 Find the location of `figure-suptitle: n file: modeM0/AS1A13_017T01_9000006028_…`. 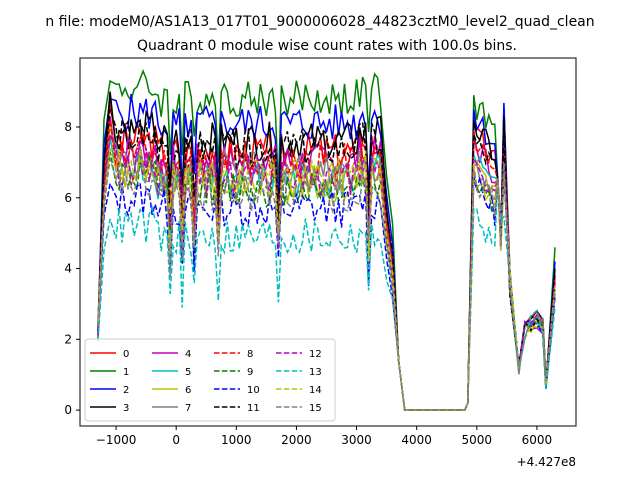

figure-suptitle: n file: modeM0/AS1A13_017T01_9000006028_… is located at coordinates (319, 22).